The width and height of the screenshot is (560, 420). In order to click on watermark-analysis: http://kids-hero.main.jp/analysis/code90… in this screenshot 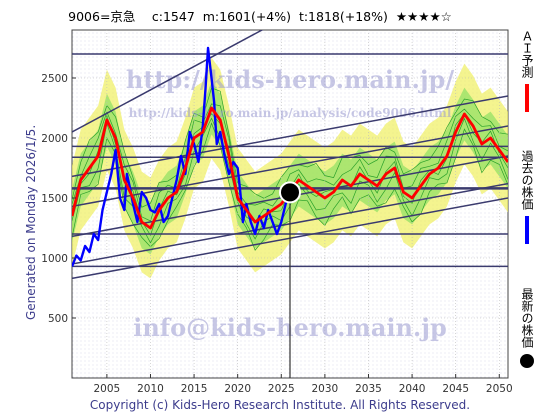, I will do `click(290, 113)`.